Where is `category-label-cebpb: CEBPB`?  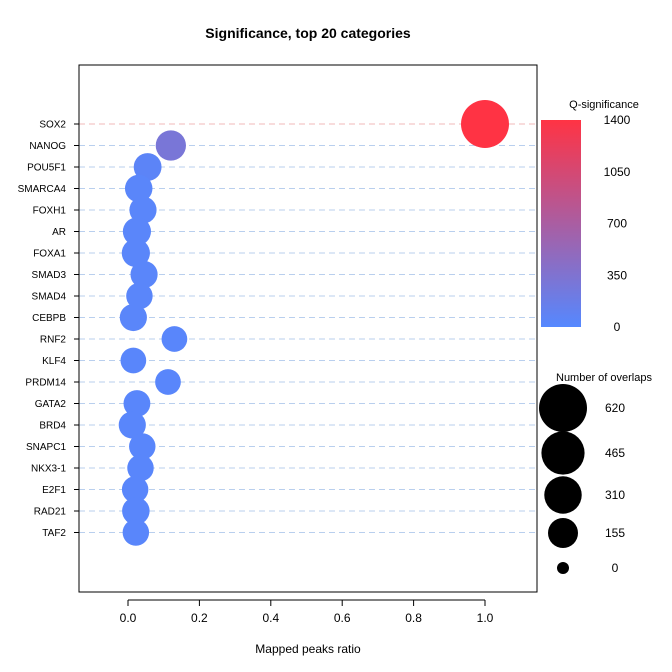
category-label-cebpb: CEBPB is located at coordinates (49, 318).